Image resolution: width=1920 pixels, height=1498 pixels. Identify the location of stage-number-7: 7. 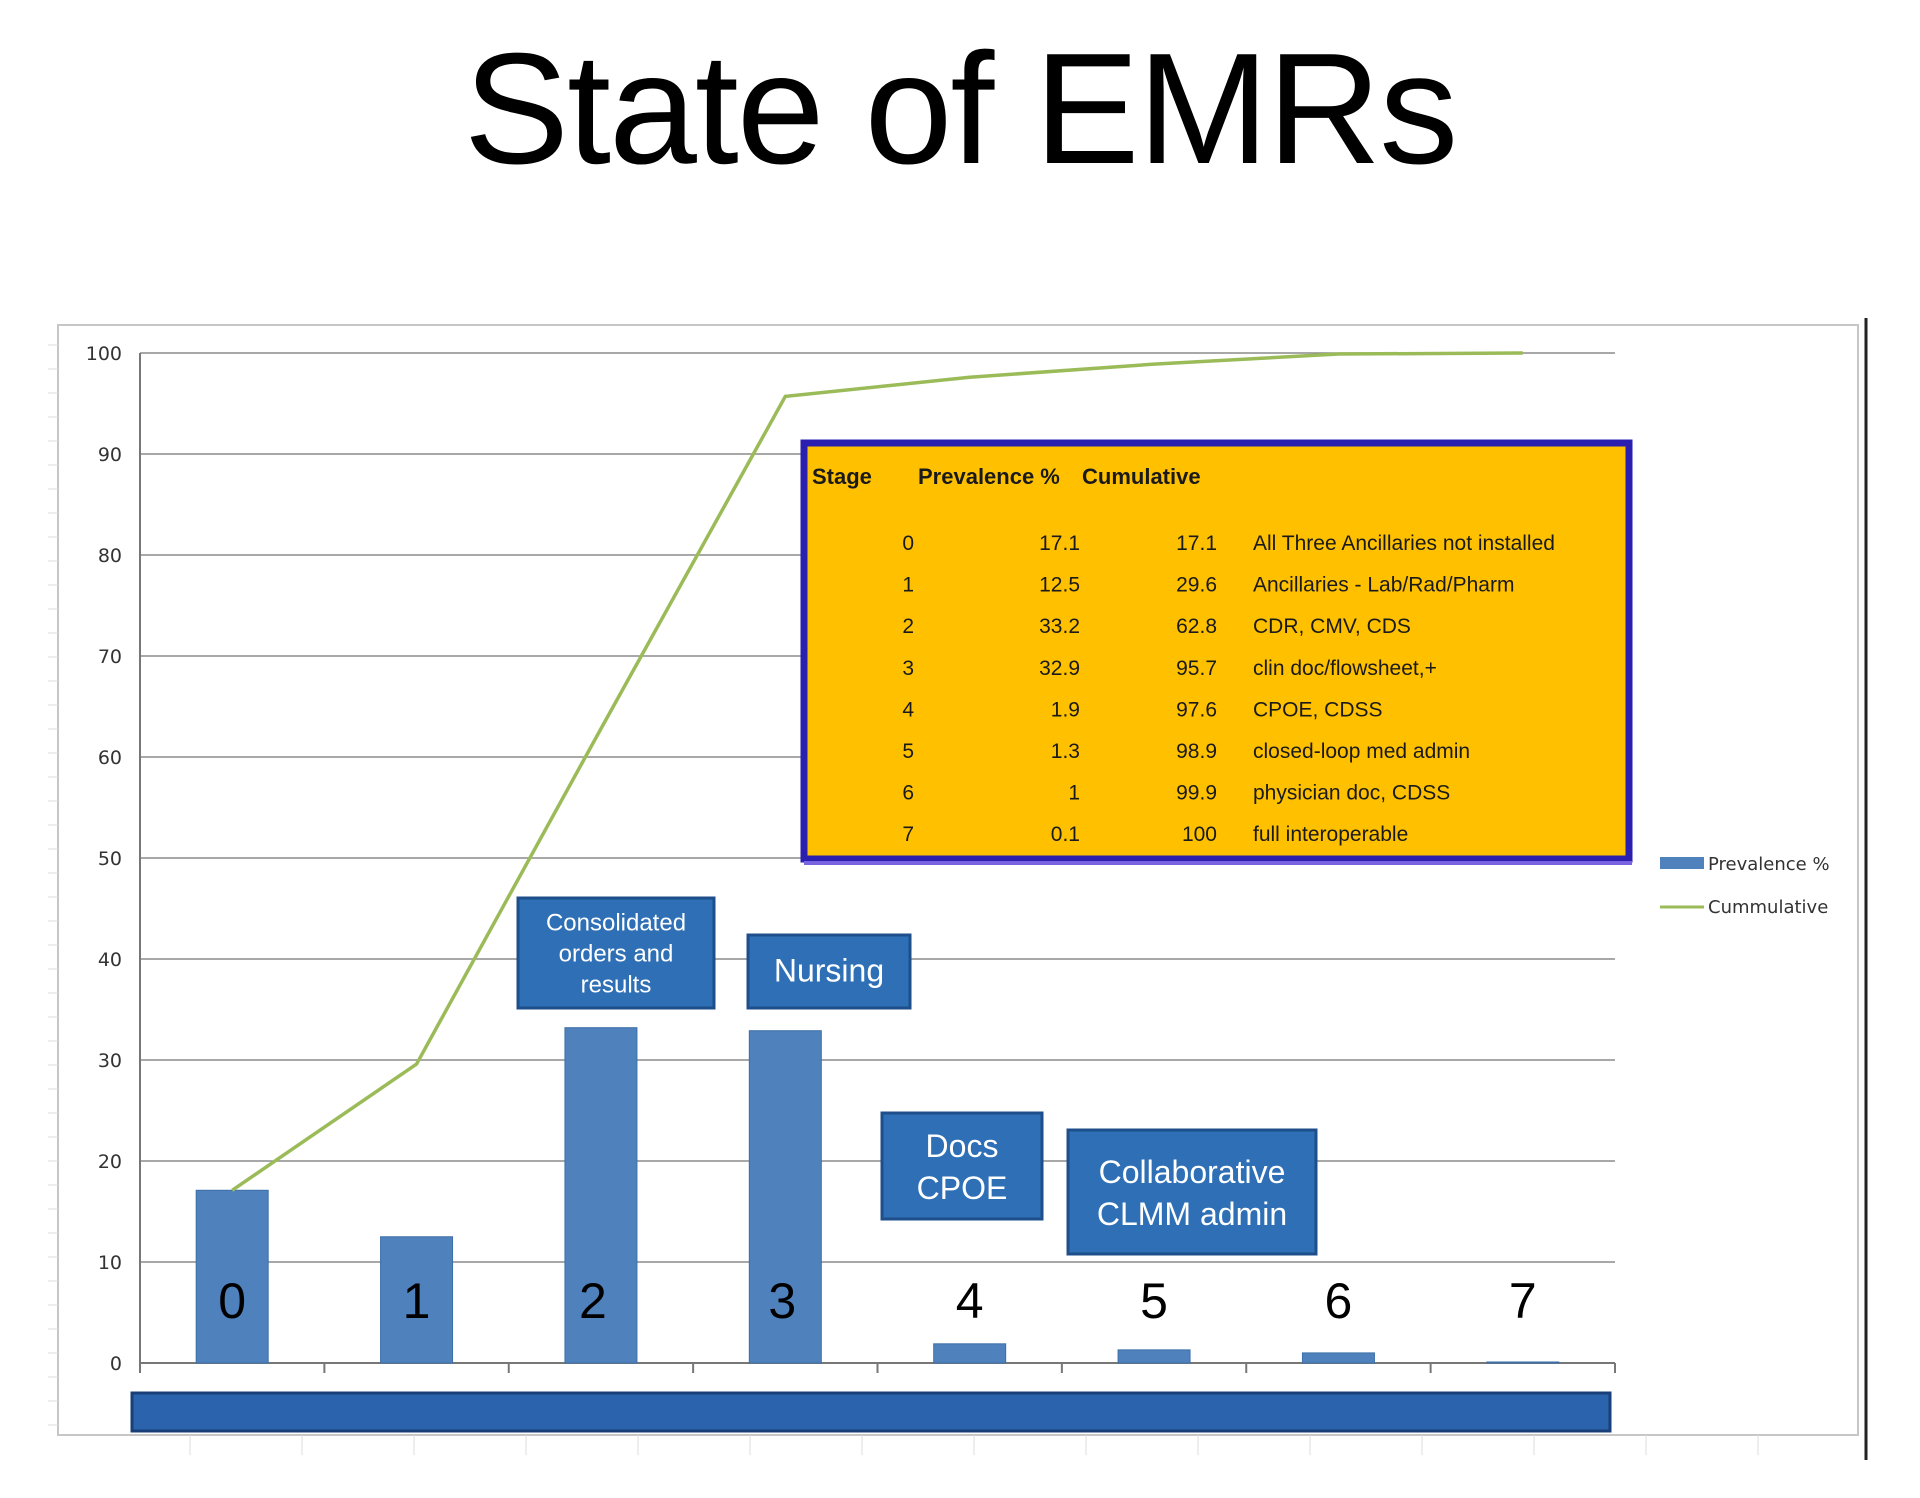
(1523, 1301).